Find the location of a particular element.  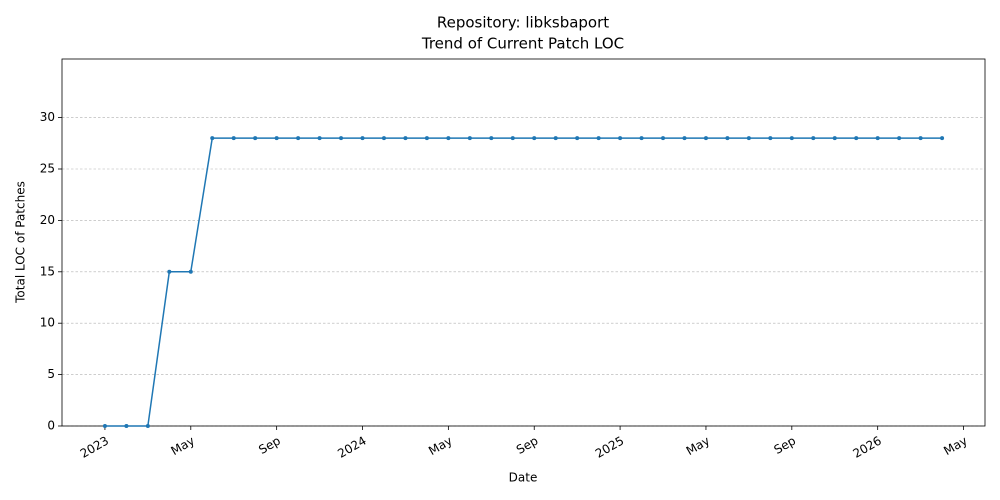

y-tick-label: 5 is located at coordinates (51, 374).